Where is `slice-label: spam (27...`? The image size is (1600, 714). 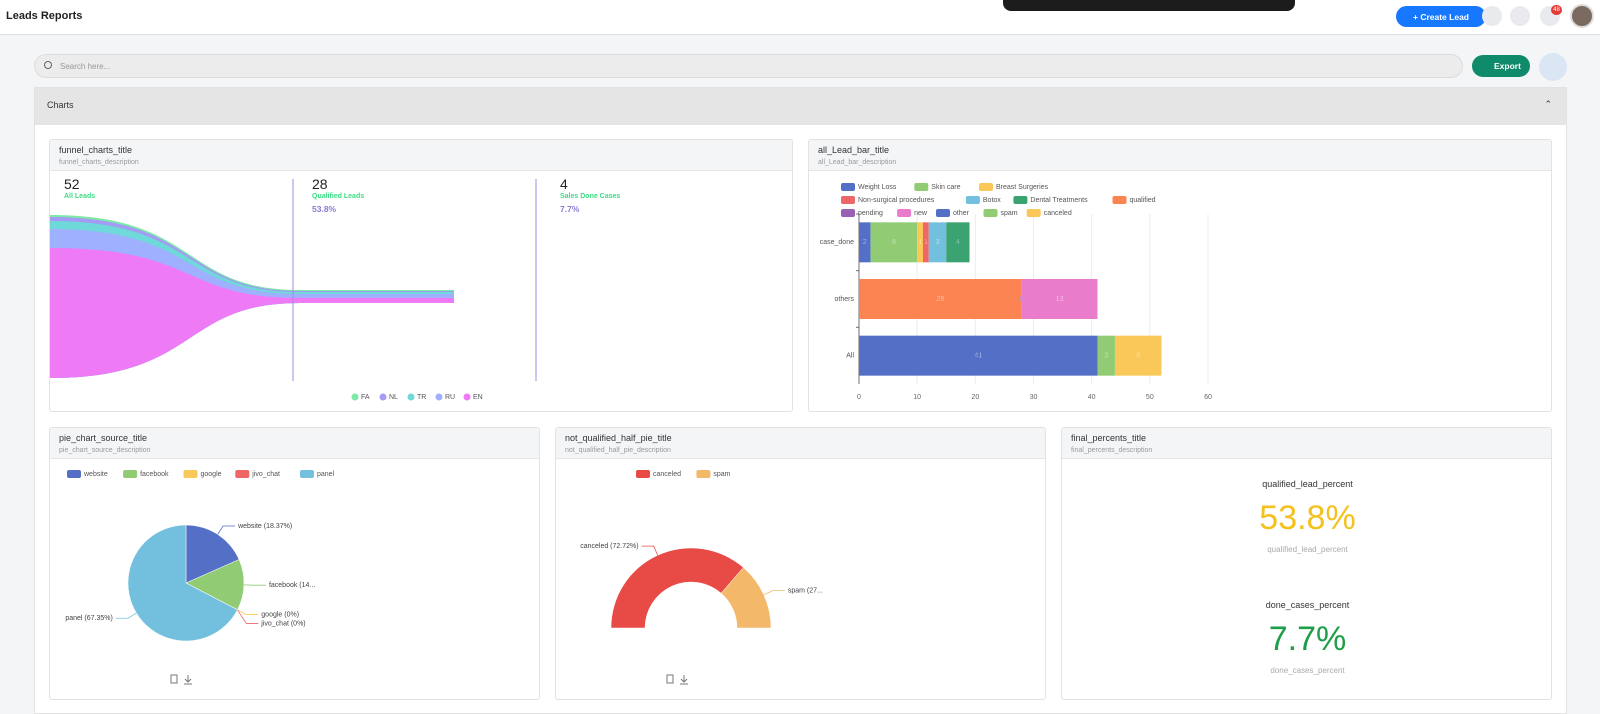 slice-label: spam (27... is located at coordinates (805, 590).